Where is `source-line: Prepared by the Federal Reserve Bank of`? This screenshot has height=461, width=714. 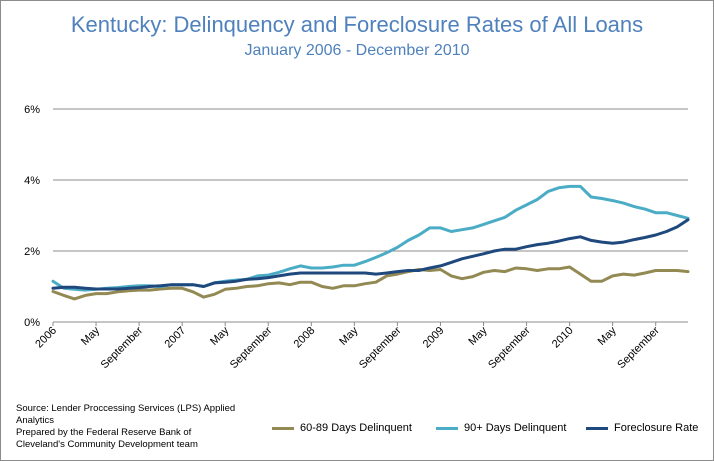 source-line: Prepared by the Federal Reserve Bank of is located at coordinates (104, 432).